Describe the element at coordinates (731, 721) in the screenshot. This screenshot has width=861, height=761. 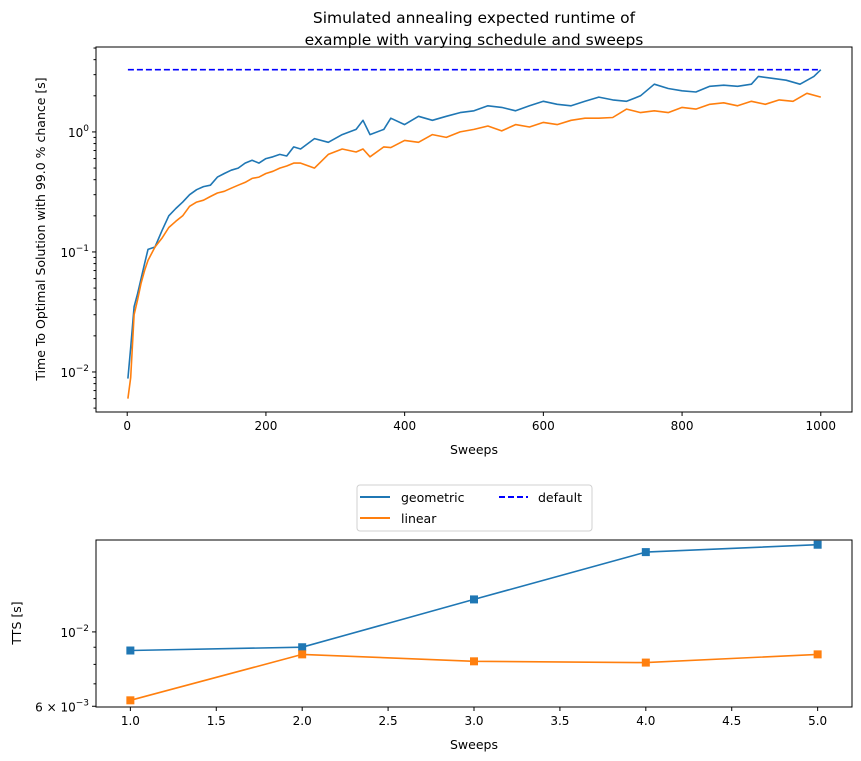
I see `x-tick-label: 4.5` at that location.